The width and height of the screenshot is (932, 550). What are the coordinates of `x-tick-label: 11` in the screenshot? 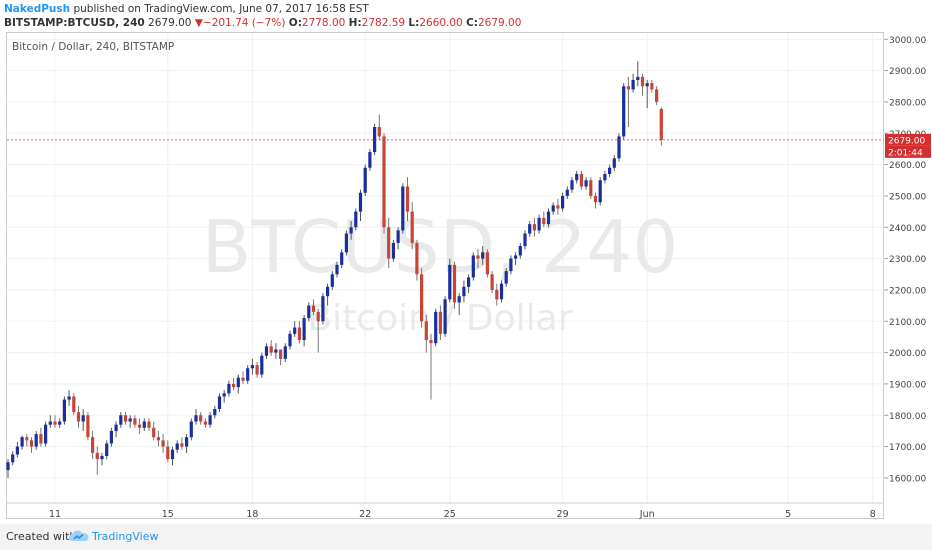 It's located at (55, 514).